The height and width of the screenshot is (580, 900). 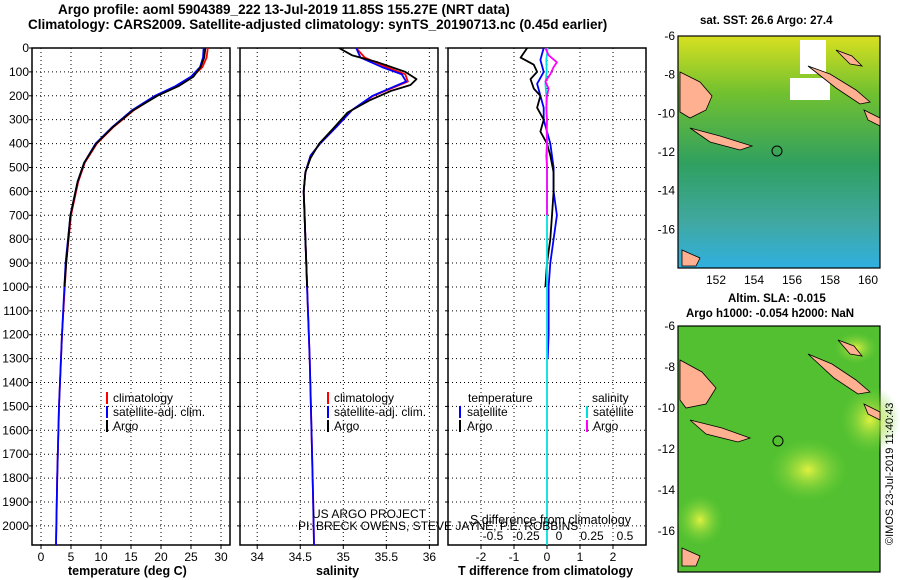 What do you see at coordinates (551, 131) in the screenshot?
I see `series-line-salinity-argo` at bounding box center [551, 131].